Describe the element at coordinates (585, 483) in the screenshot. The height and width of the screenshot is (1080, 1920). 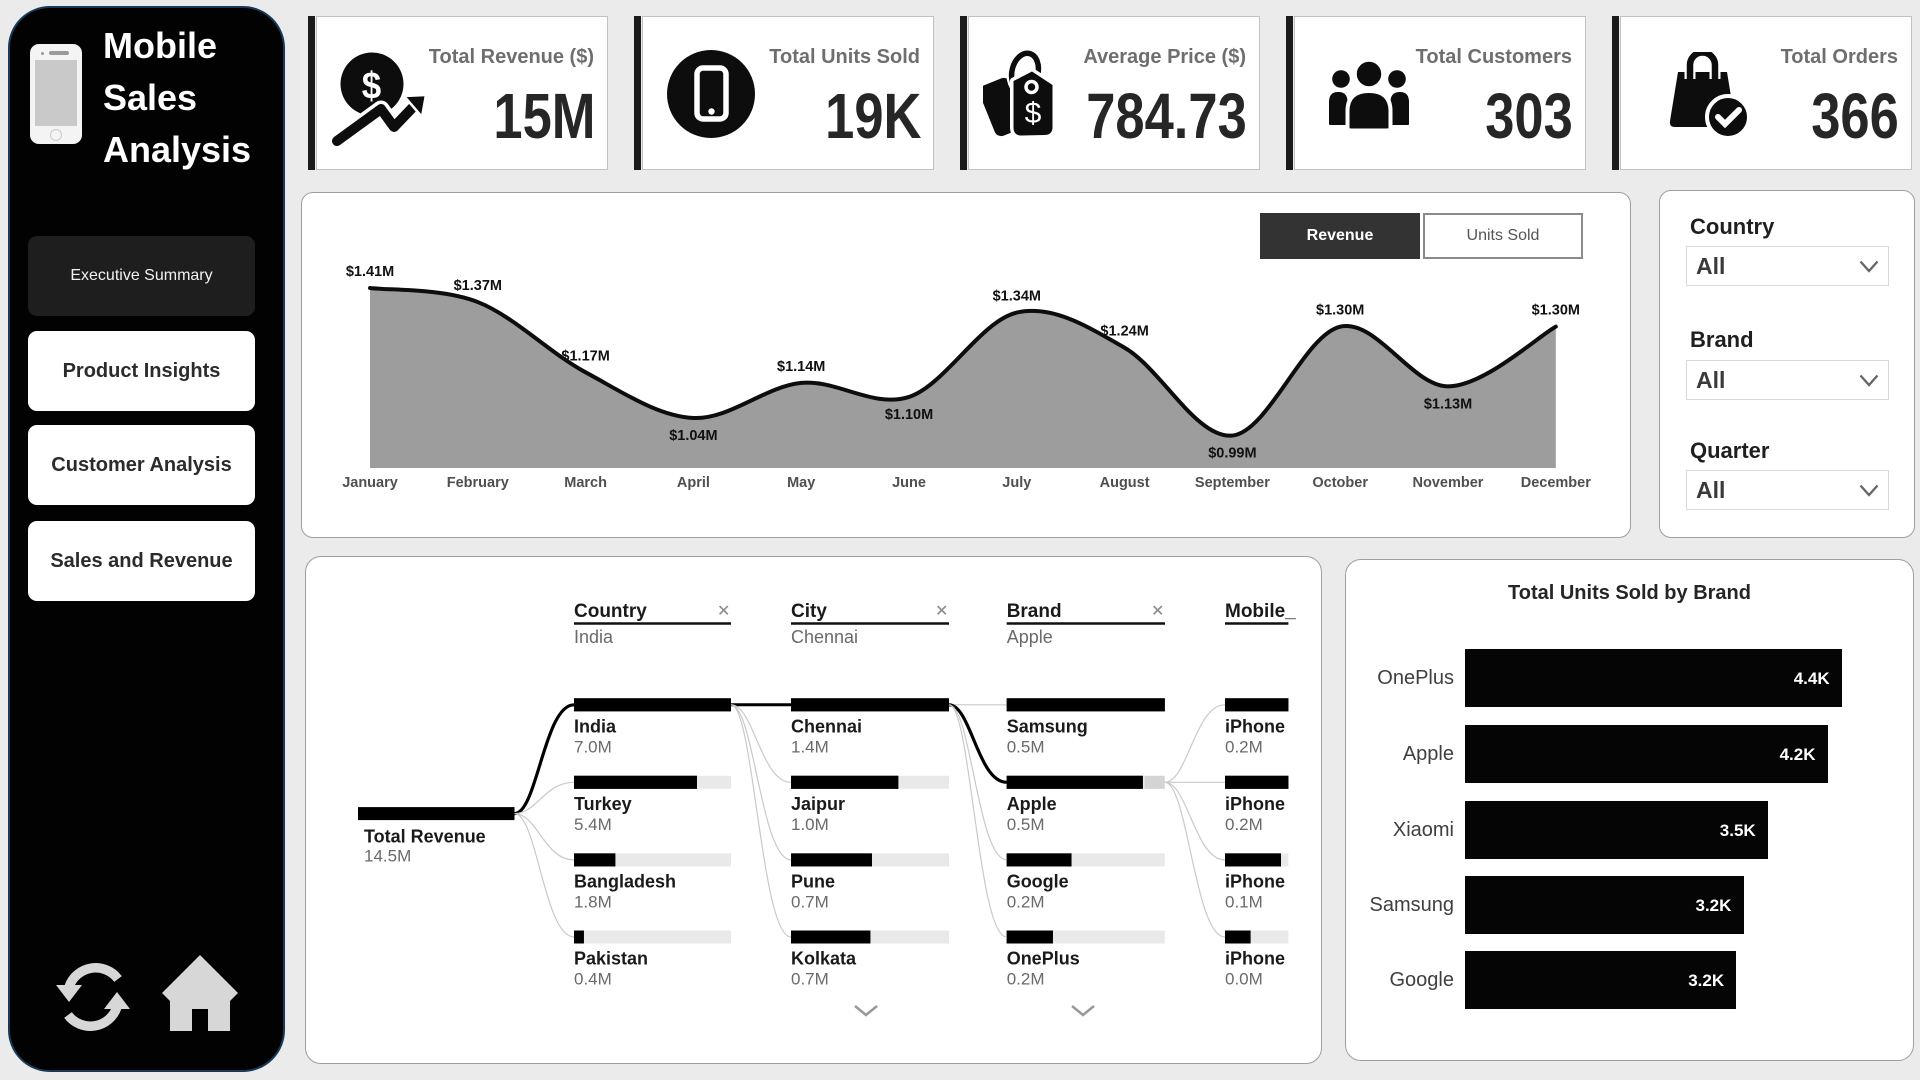
I see `svg-text: March` at that location.